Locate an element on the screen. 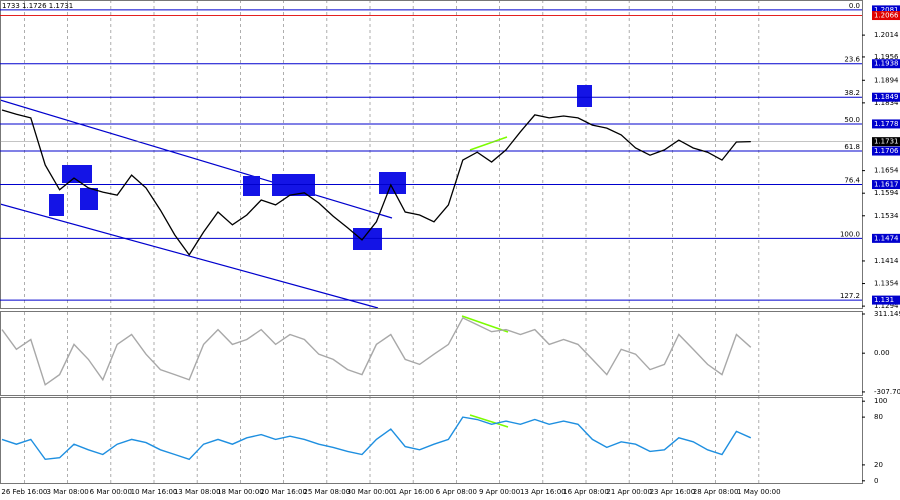 The height and width of the screenshot is (500, 900). marker-label: 1.2066 is located at coordinates (886, 16).